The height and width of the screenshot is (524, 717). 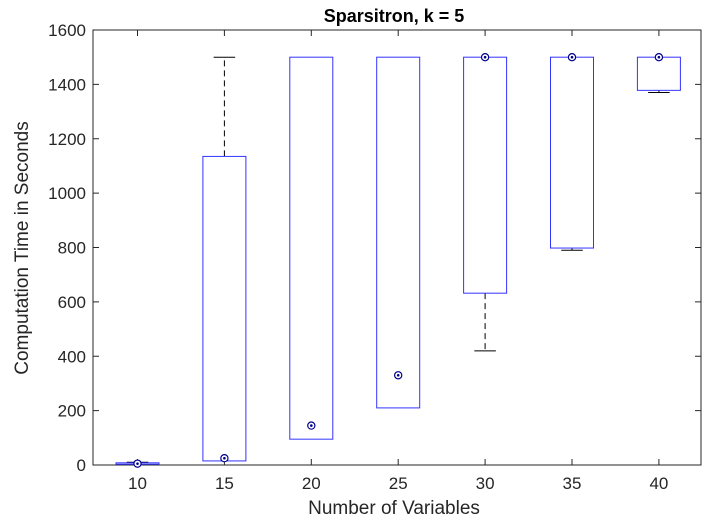 What do you see at coordinates (137, 483) in the screenshot?
I see `x-tick-label: 10` at bounding box center [137, 483].